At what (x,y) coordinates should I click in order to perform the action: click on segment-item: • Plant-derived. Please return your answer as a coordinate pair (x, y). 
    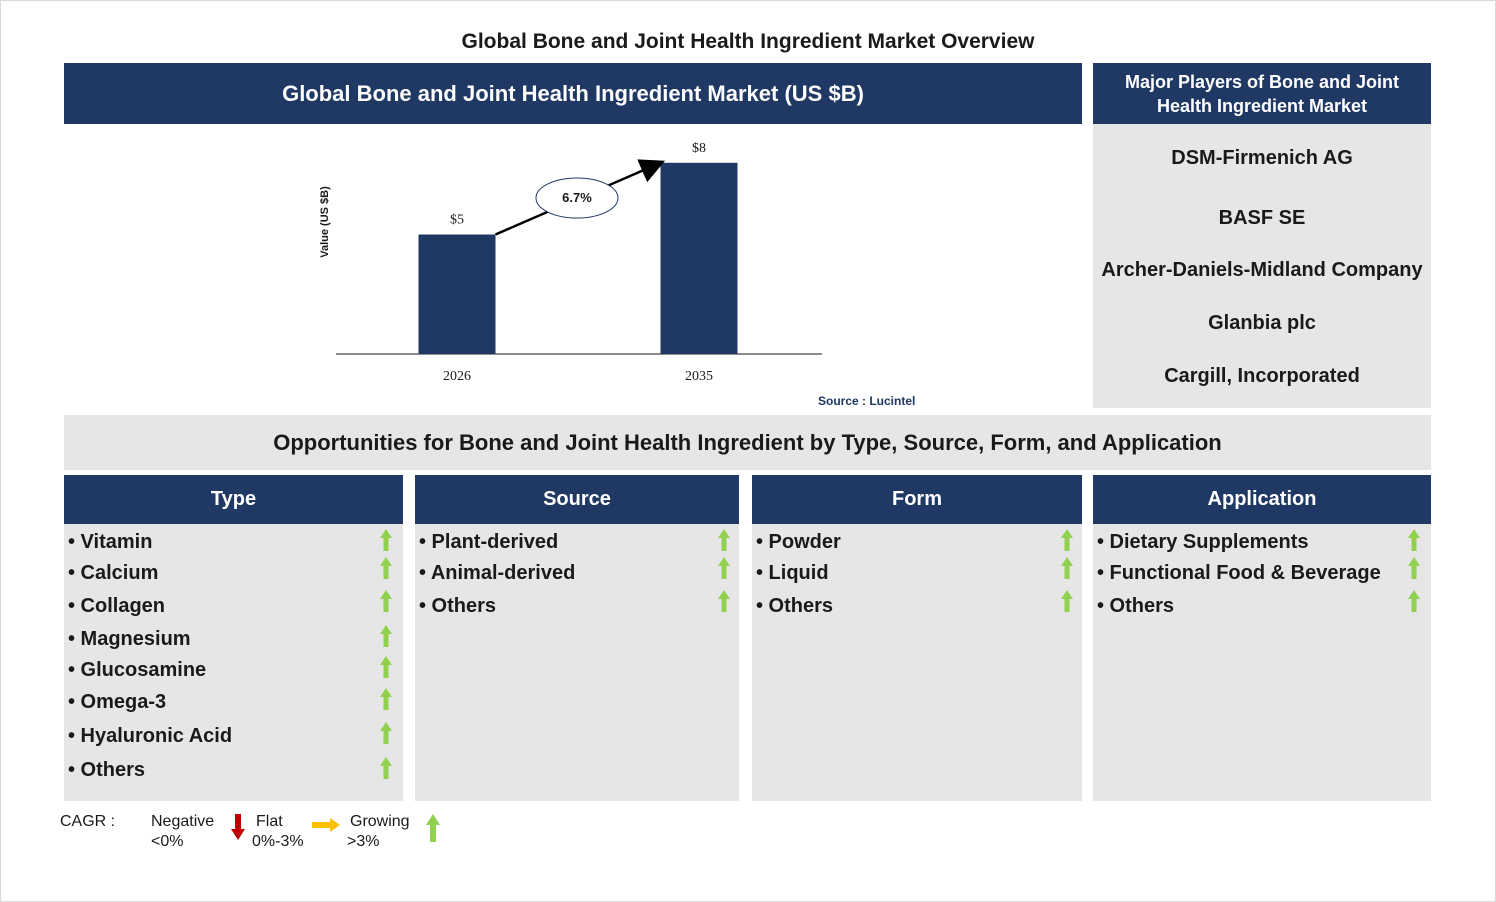
    Looking at the image, I should click on (489, 542).